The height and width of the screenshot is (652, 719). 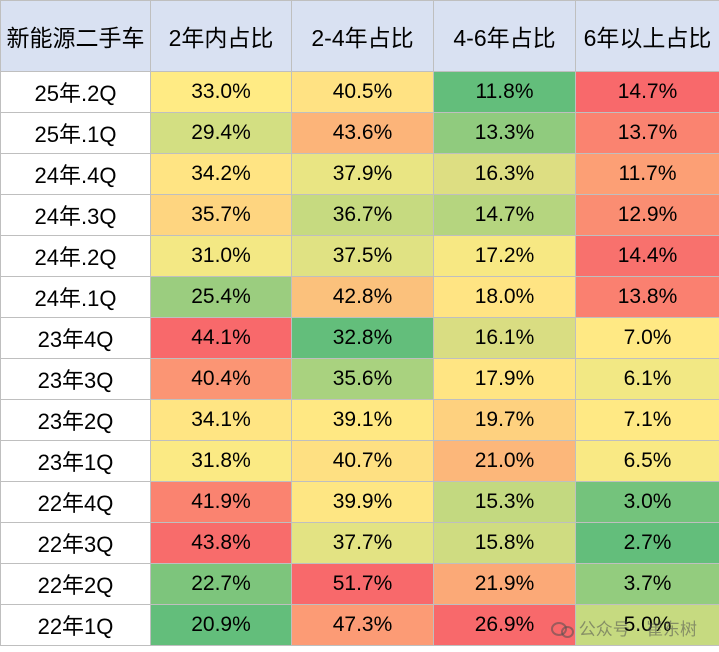 I want to click on data-cell: 29.4%, so click(x=221, y=133).